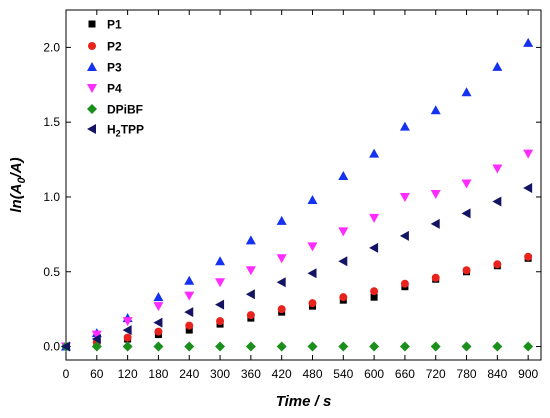 This screenshot has width=550, height=418. What do you see at coordinates (158, 374) in the screenshot?
I see `x-tick-label-180: 180` at bounding box center [158, 374].